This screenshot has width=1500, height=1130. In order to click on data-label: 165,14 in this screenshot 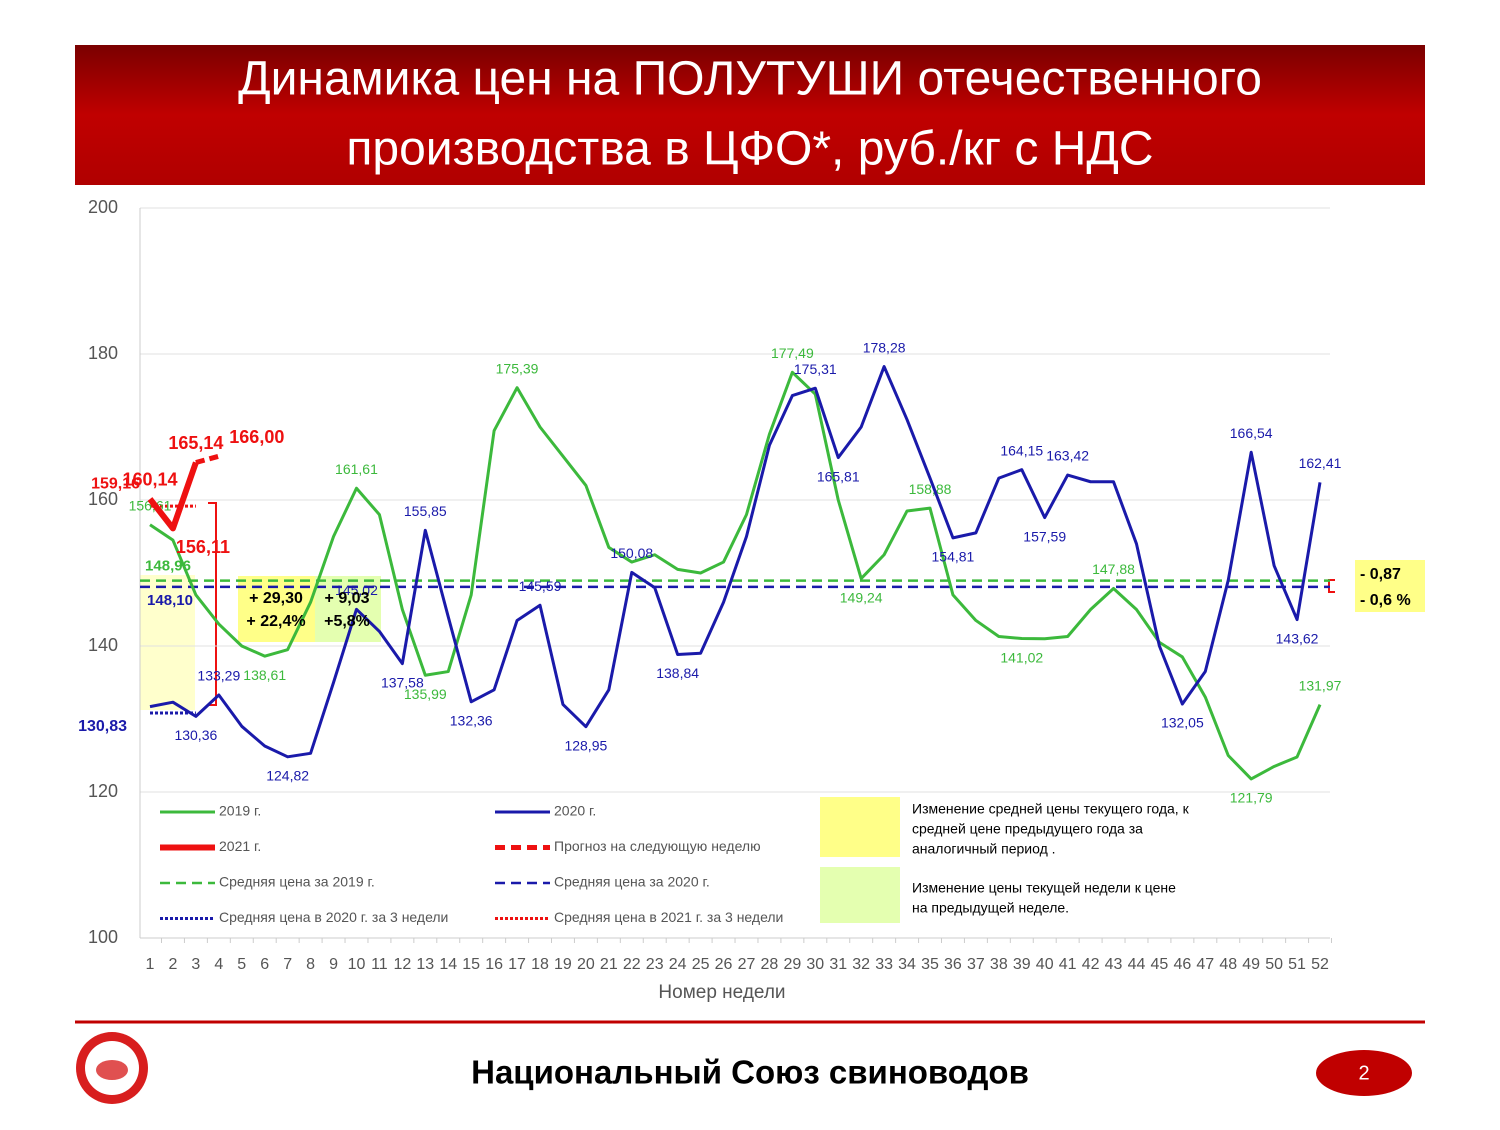, I will do `click(195, 443)`.